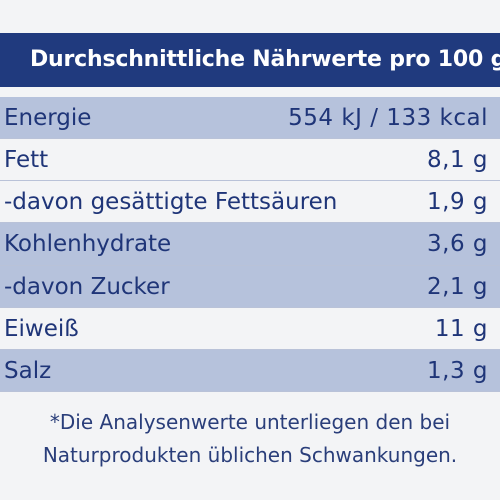 The image size is (500, 500). What do you see at coordinates (457, 287) in the screenshot?
I see `nutrient-value: 2,1 g` at bounding box center [457, 287].